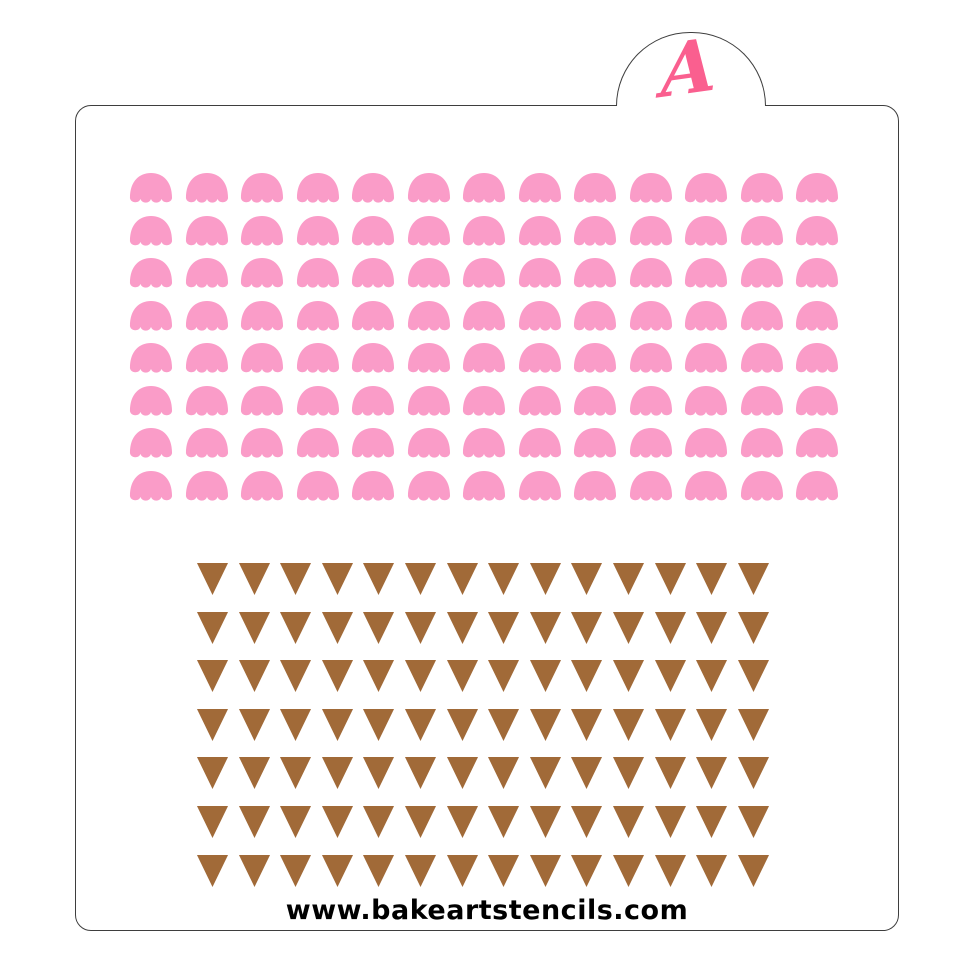  Describe the element at coordinates (688, 67) in the screenshot. I see `brand-logo-letter: A` at that location.